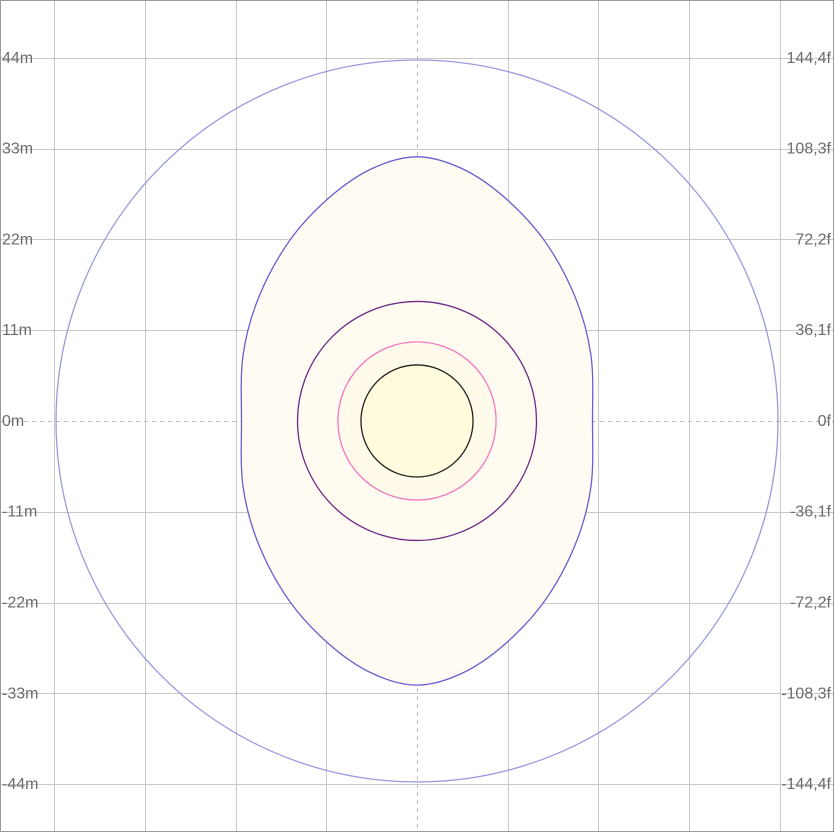 The height and width of the screenshot is (832, 834). Describe the element at coordinates (20, 603) in the screenshot. I see `left-tick-label: -22m` at that location.